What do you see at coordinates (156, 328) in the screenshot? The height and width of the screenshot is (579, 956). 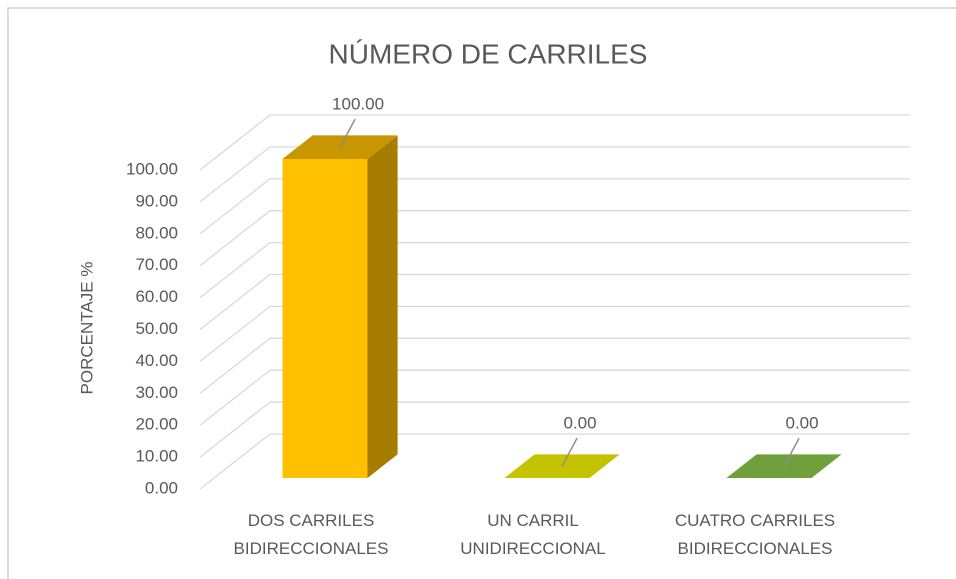 I see `y-tick-label: 50.00` at bounding box center [156, 328].